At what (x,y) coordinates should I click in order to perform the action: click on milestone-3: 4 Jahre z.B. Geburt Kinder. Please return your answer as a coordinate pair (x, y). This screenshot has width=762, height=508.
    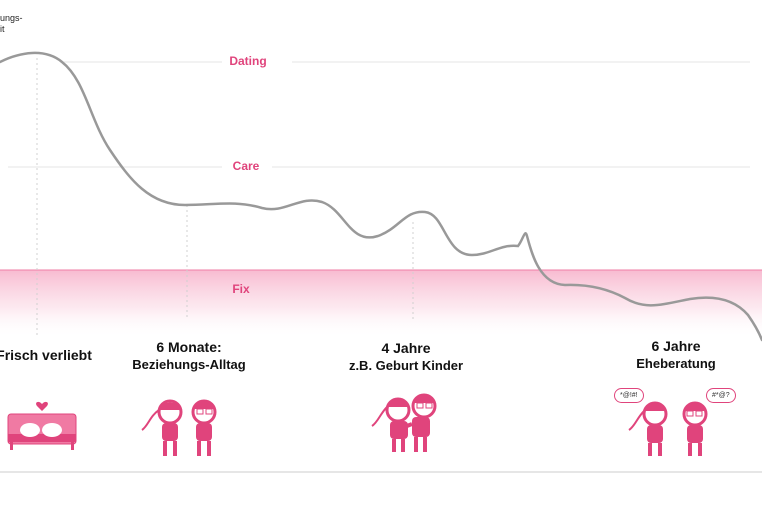
    Looking at the image, I should click on (406, 356).